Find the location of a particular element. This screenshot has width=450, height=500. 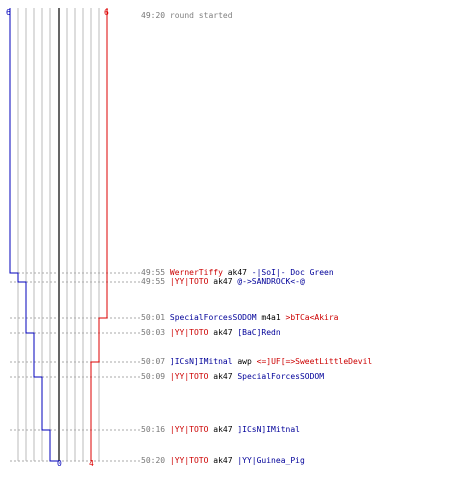

event-time: 50:09 is located at coordinates (155, 376).